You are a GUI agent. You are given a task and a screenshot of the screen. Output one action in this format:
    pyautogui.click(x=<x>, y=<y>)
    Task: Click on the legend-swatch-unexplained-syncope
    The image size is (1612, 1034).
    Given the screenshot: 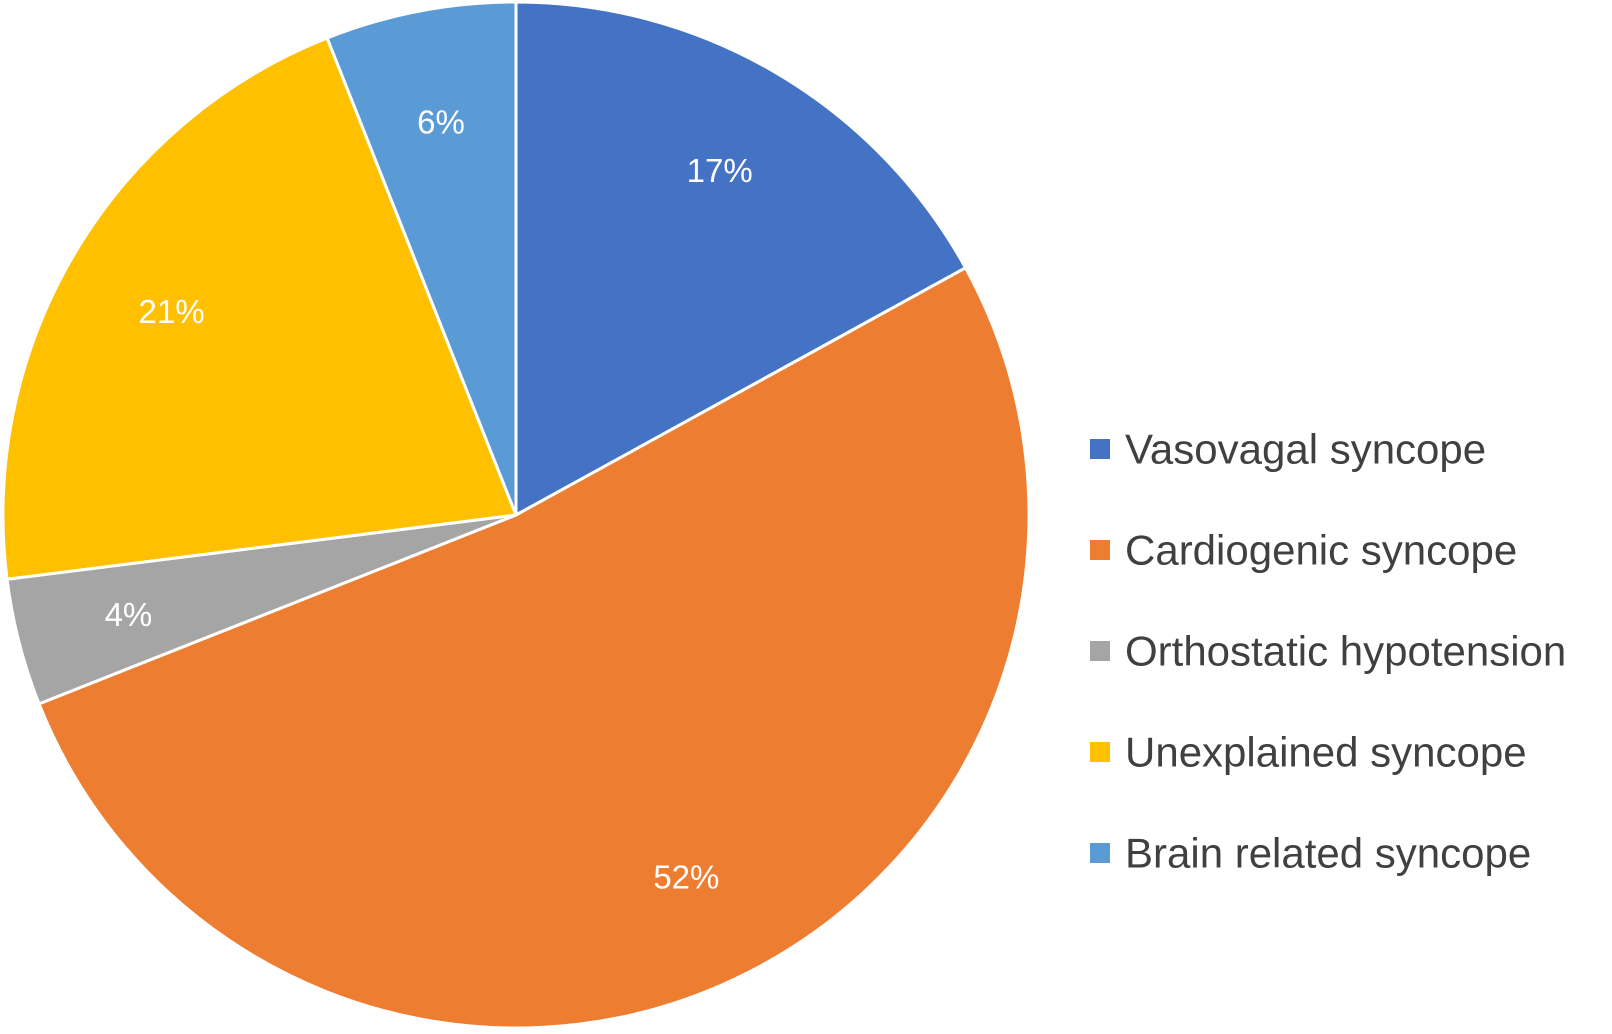 What is the action you would take?
    pyautogui.click(x=1100, y=752)
    